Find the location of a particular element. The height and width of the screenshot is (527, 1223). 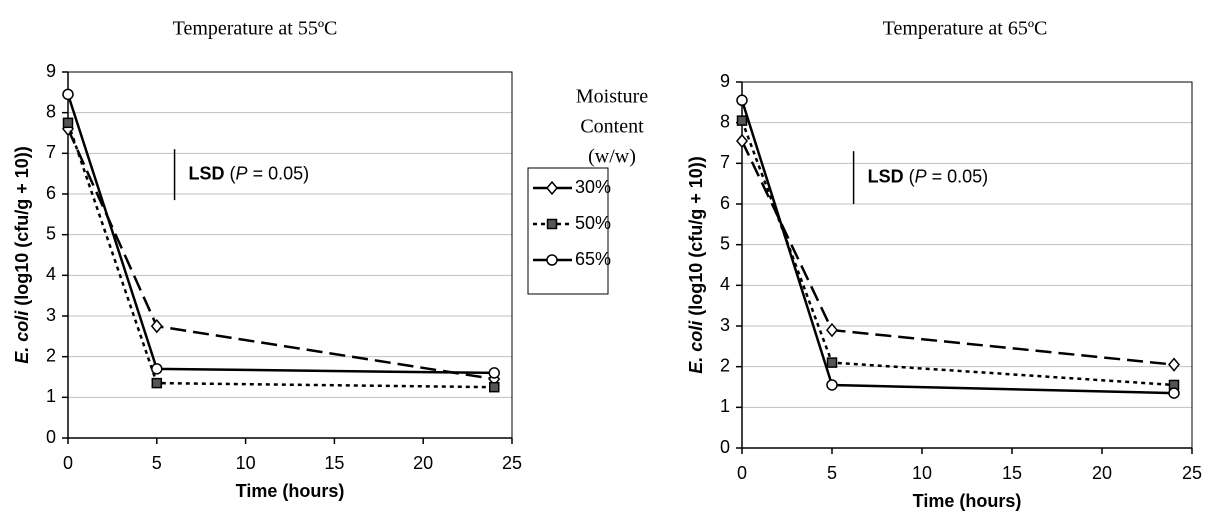

legend-title: Content is located at coordinates (612, 127).